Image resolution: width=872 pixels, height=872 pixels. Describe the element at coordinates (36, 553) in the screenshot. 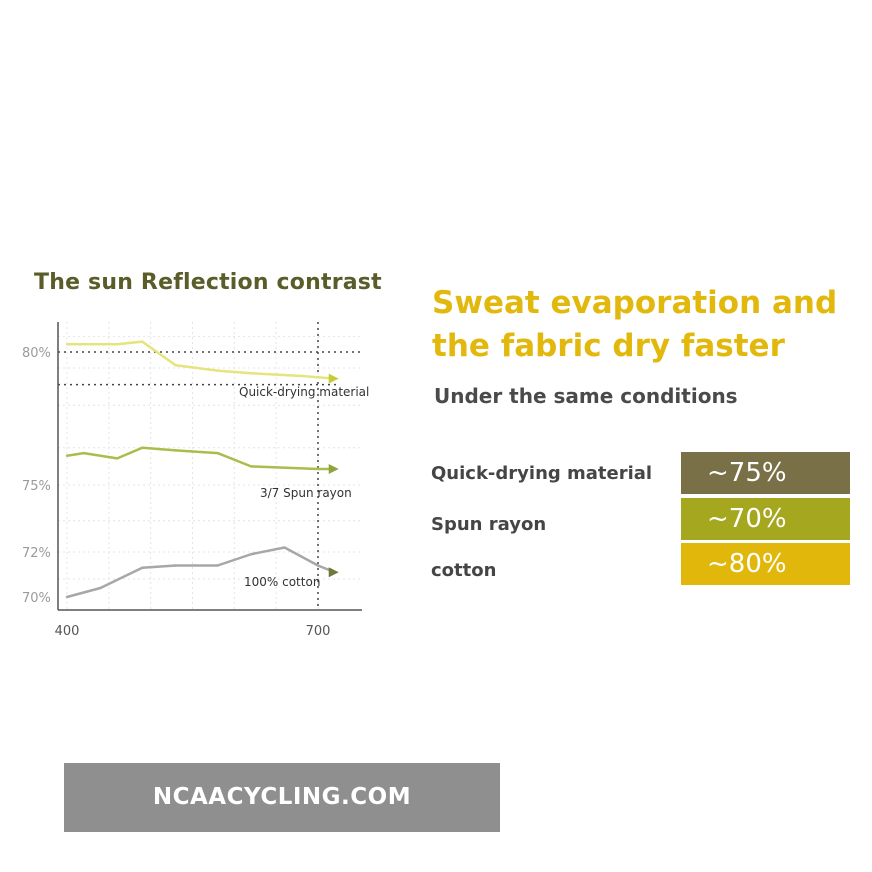

I see `y-tick-label: 72%` at that location.